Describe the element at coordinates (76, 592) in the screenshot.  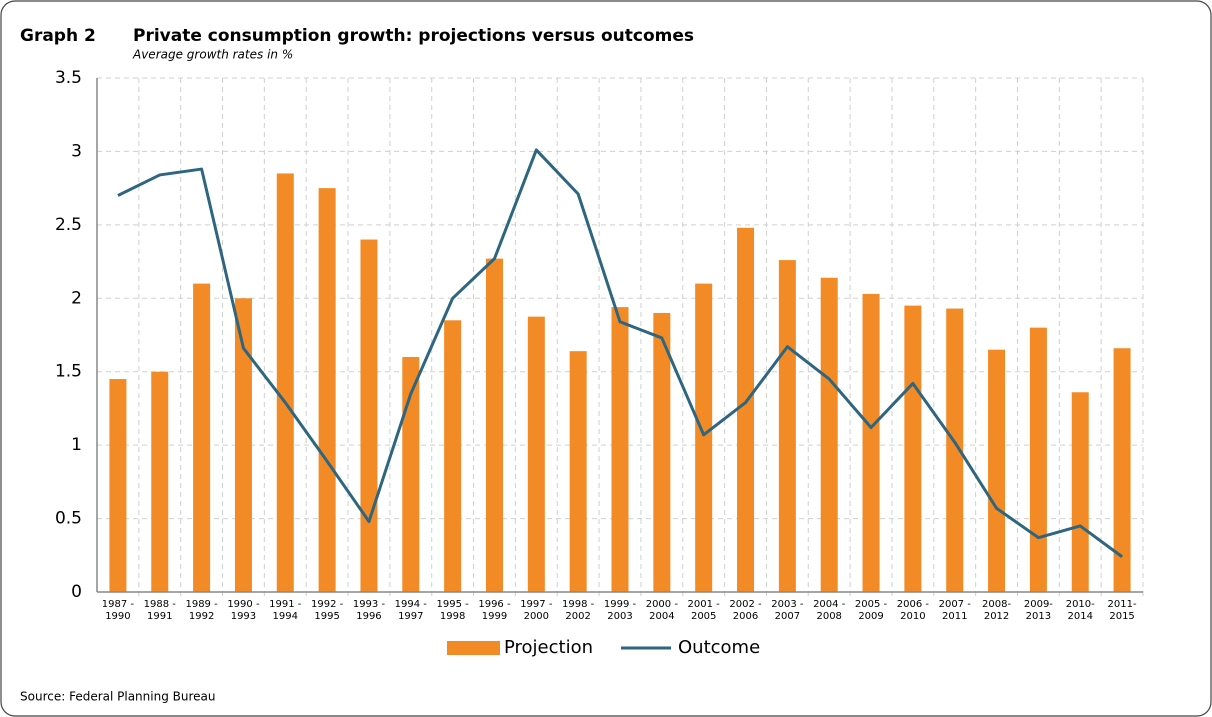
I see `y-tick-label: 0` at that location.